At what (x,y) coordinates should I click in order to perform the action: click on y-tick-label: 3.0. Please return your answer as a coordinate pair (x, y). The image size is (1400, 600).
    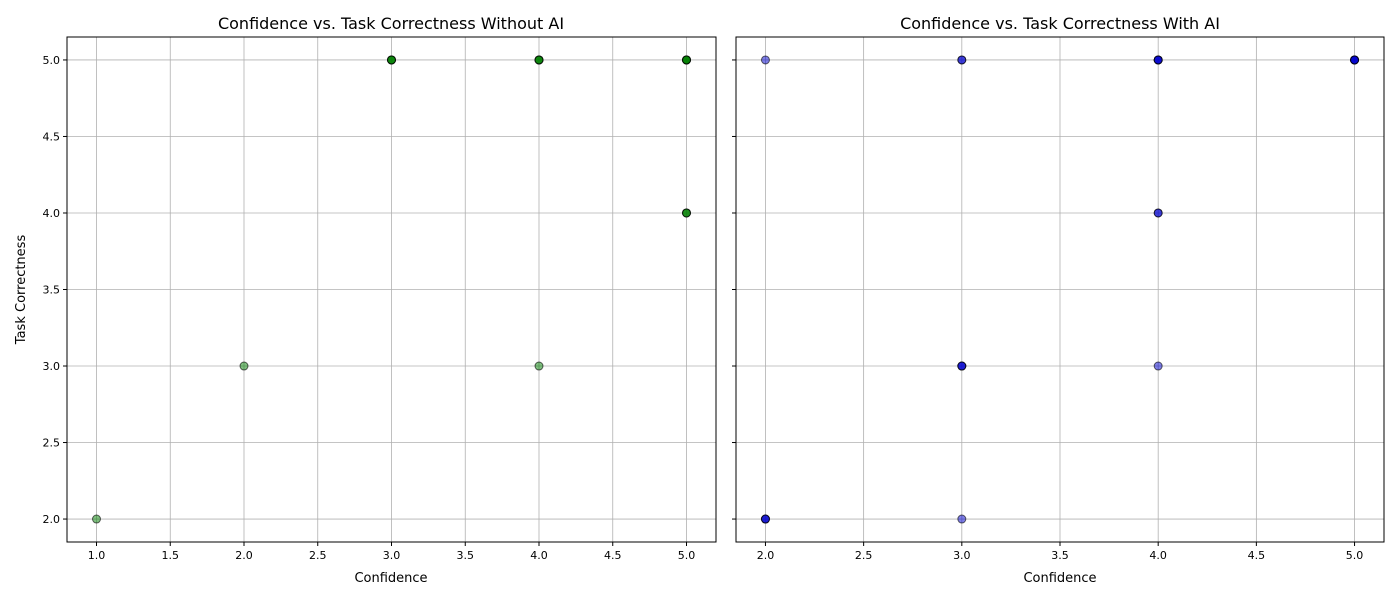
    Looking at the image, I should click on (52, 366).